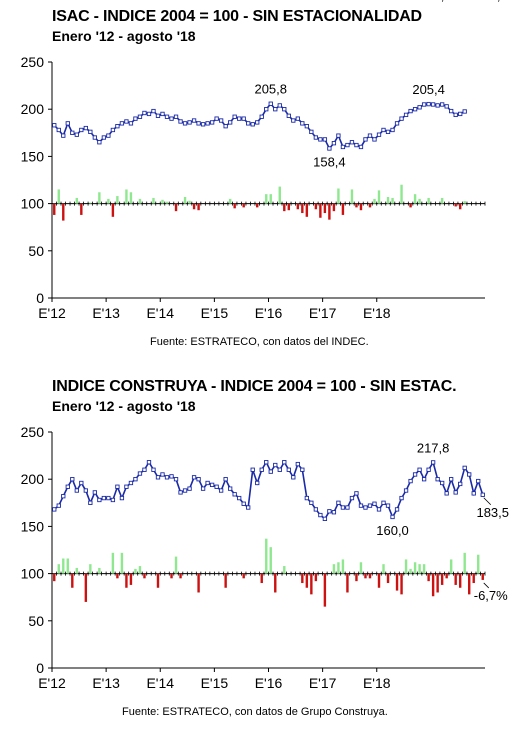  What do you see at coordinates (428, 89) in the screenshot?
I see `data-label: 205,4` at bounding box center [428, 89].